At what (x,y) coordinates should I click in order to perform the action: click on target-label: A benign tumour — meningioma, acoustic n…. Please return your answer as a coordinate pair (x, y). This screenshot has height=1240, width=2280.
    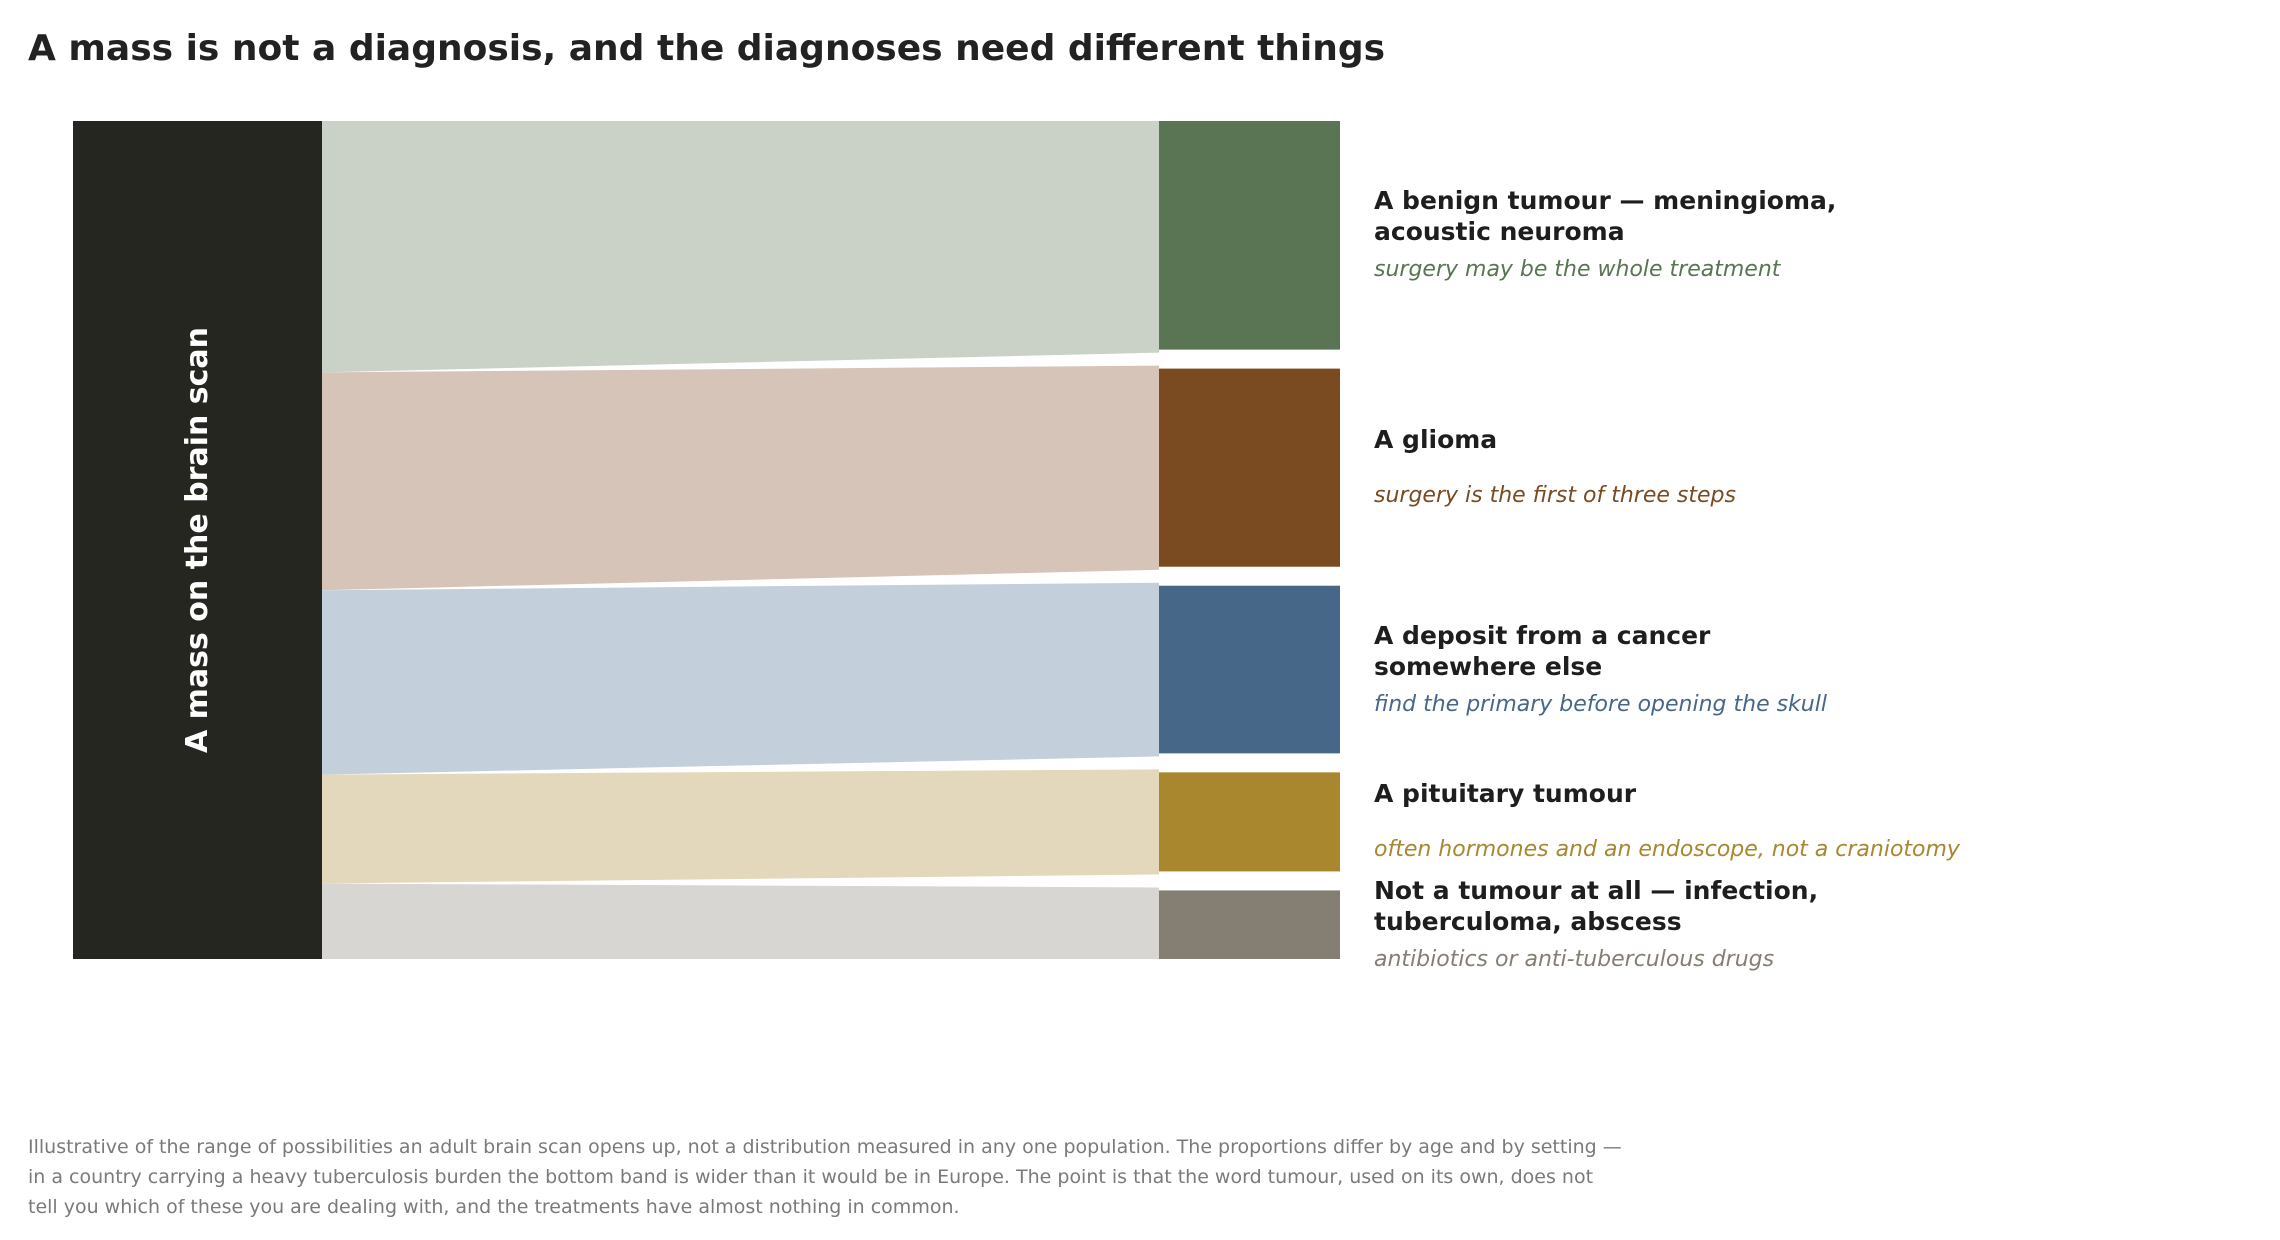
    Looking at the image, I should click on (1674, 235).